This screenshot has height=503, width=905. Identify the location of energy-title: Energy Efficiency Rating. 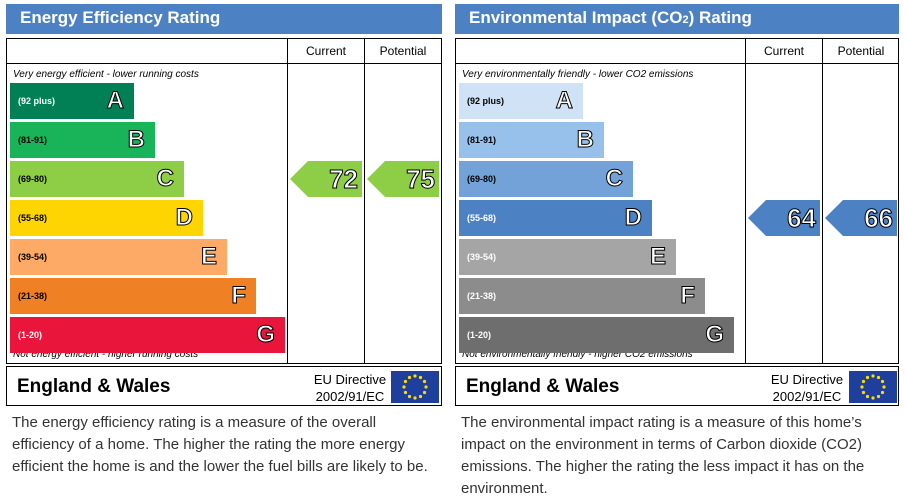
(120, 17).